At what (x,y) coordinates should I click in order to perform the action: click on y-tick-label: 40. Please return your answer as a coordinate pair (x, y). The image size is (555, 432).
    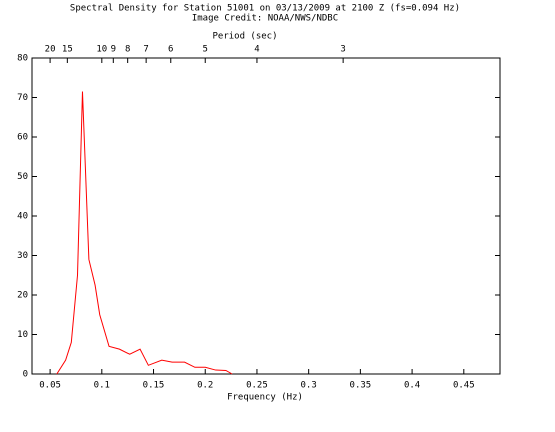
    Looking at the image, I should click on (22, 217).